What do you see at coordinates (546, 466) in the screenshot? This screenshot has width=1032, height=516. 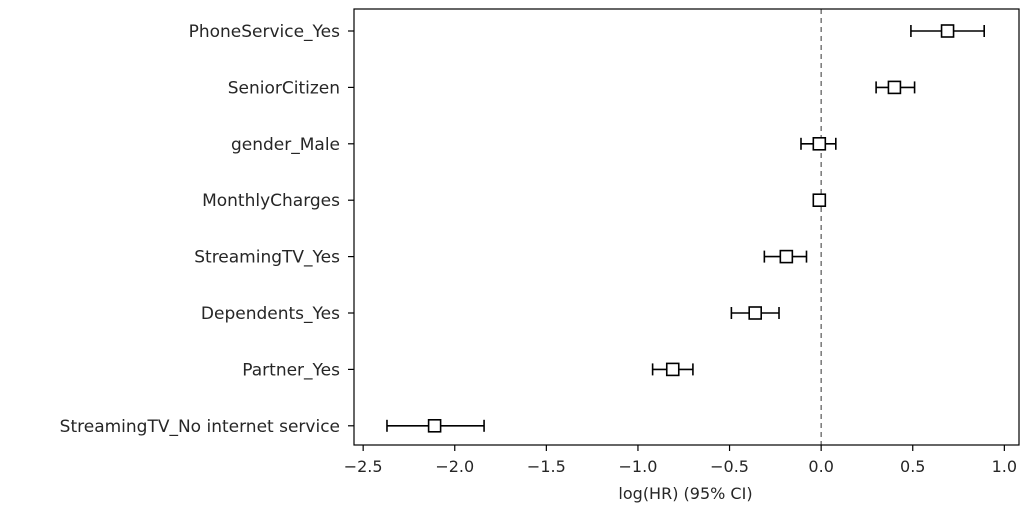 I see `x-tick-label: −1.5` at bounding box center [546, 466].